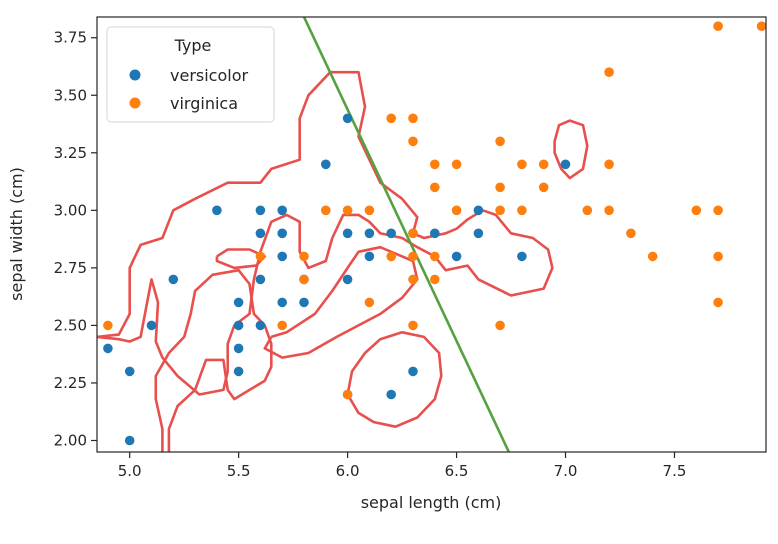  I want to click on legend-marker-versicolor, so click(135, 75).